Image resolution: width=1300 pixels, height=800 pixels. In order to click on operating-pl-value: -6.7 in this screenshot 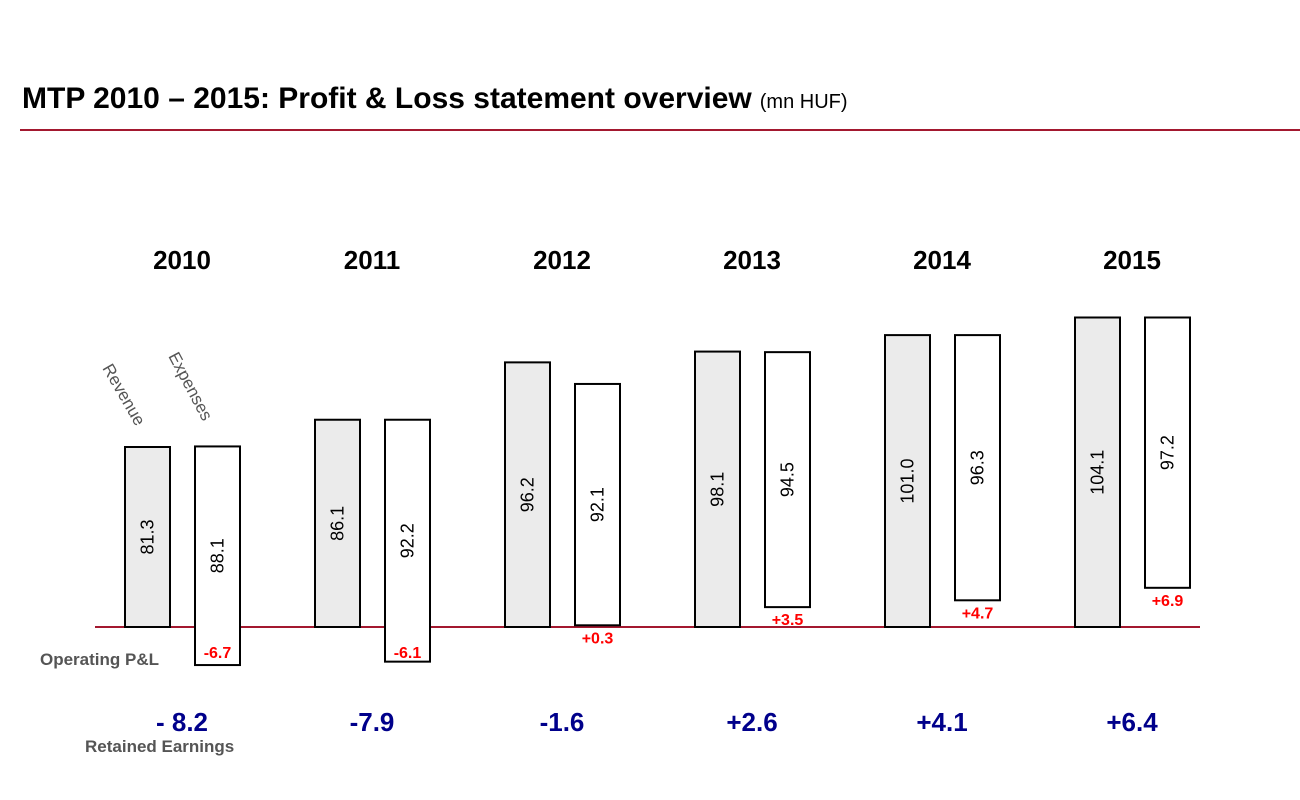, I will do `click(218, 653)`.